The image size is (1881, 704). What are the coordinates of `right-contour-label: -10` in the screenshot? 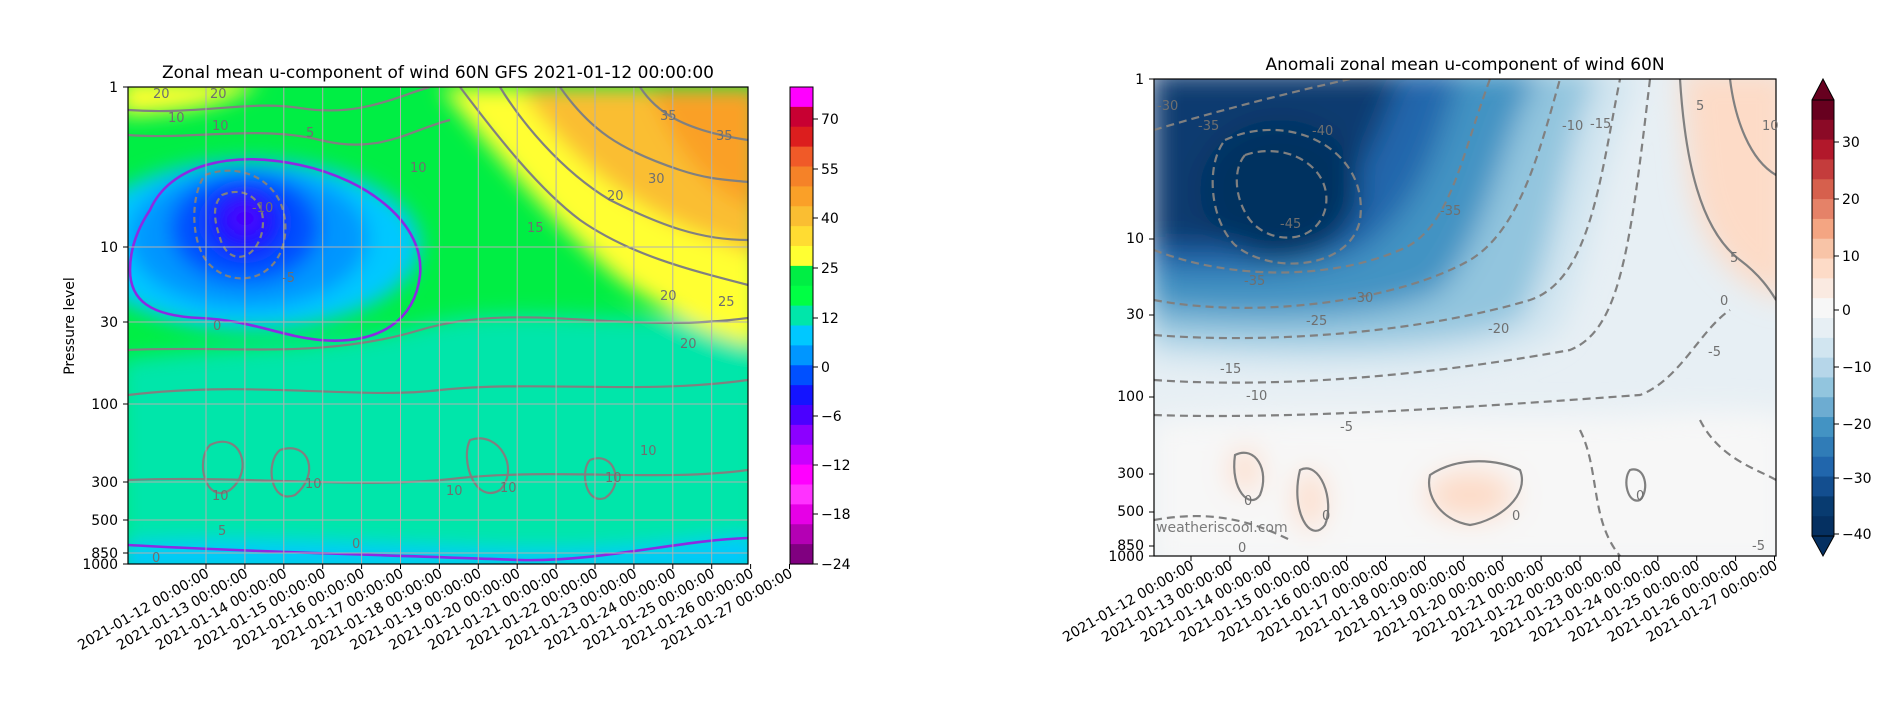 It's located at (1256, 396).